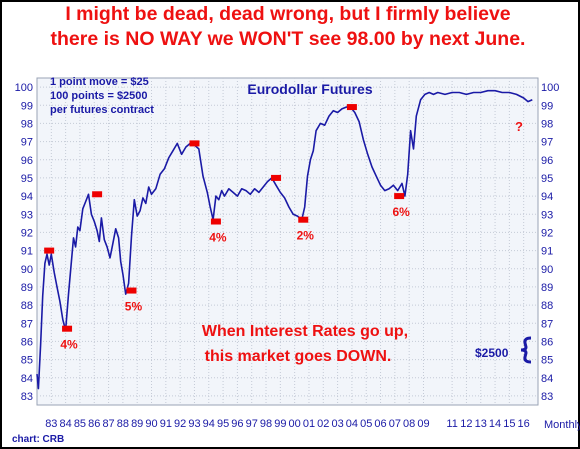 This screenshot has height=449, width=580. I want to click on y-tick-label-left: 96, so click(27, 161).